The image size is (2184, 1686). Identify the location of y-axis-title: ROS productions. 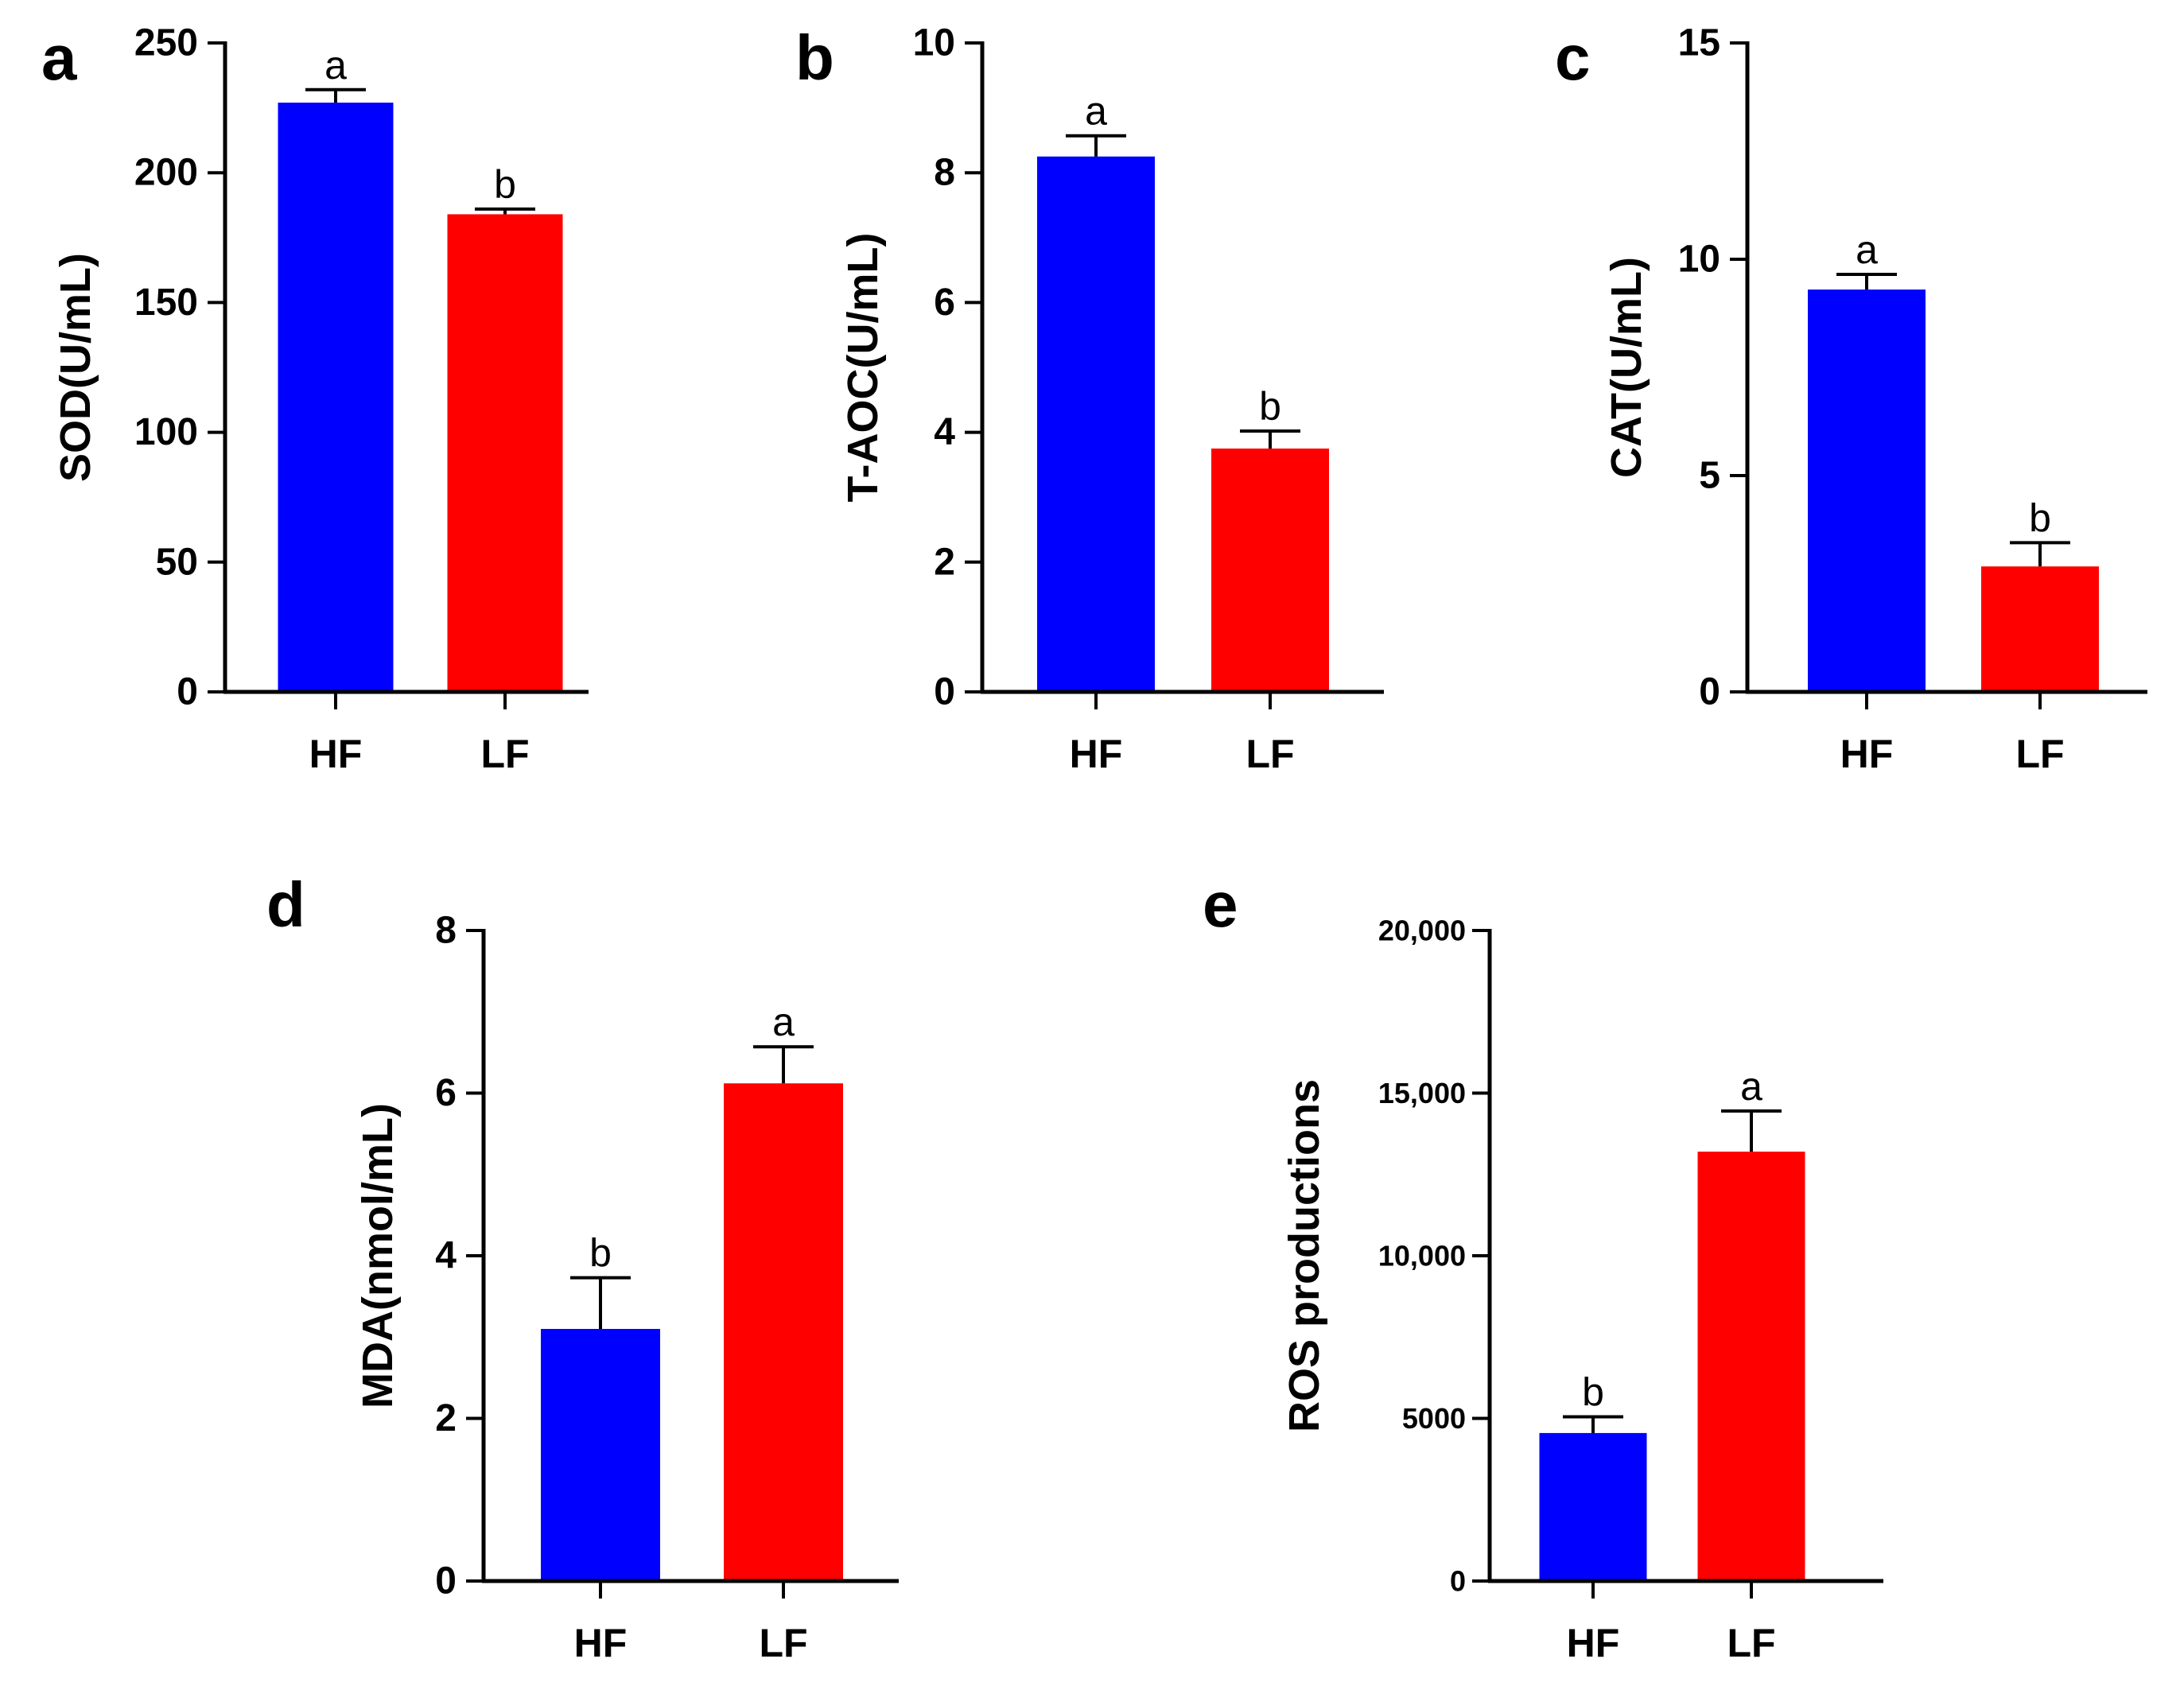
(1304, 1255).